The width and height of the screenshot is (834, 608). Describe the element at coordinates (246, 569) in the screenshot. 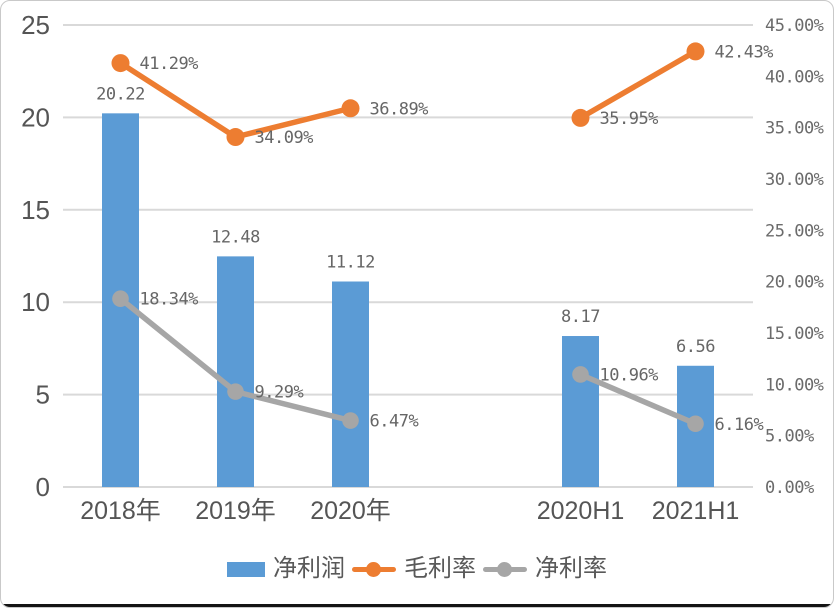

I see `bar-swatch-icon` at that location.